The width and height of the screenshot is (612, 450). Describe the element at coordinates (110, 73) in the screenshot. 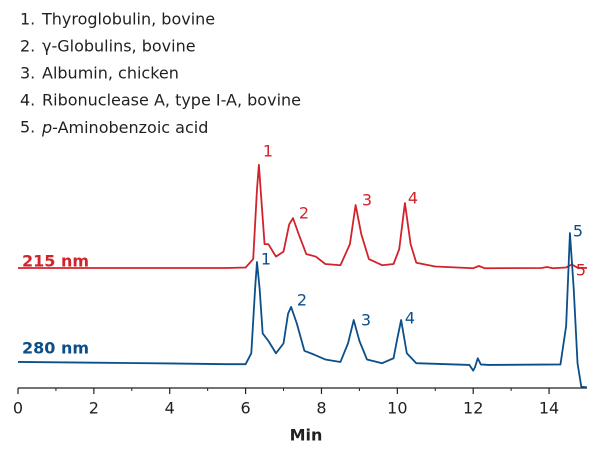

I see `legend-text: Albumin, chicken` at that location.